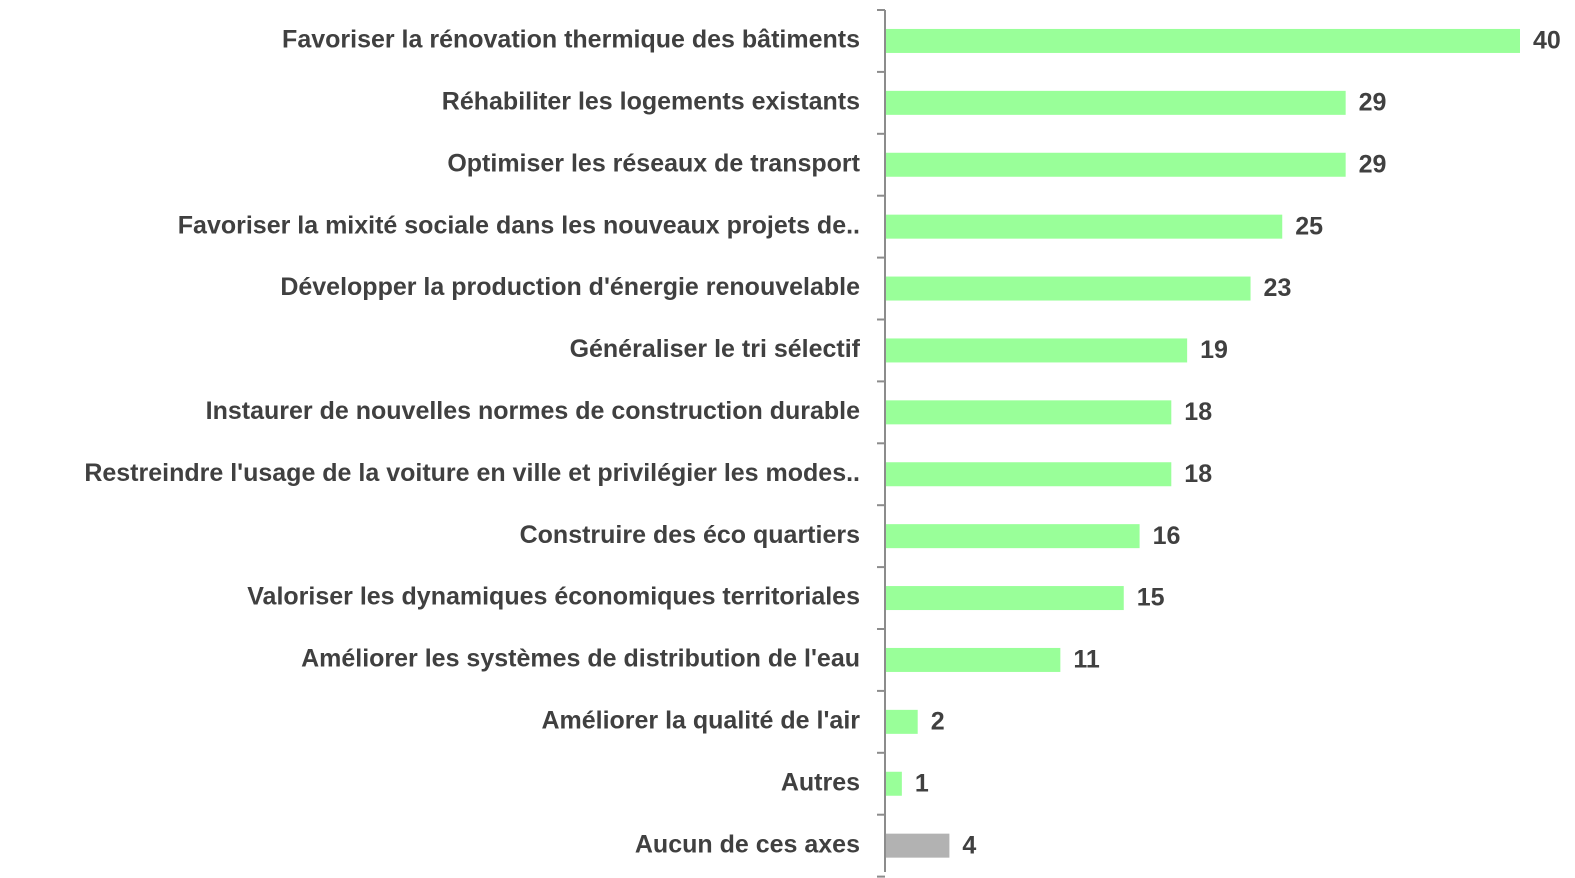  What do you see at coordinates (715, 349) in the screenshot?
I see `category-label: Généraliser le tri sélectif` at bounding box center [715, 349].